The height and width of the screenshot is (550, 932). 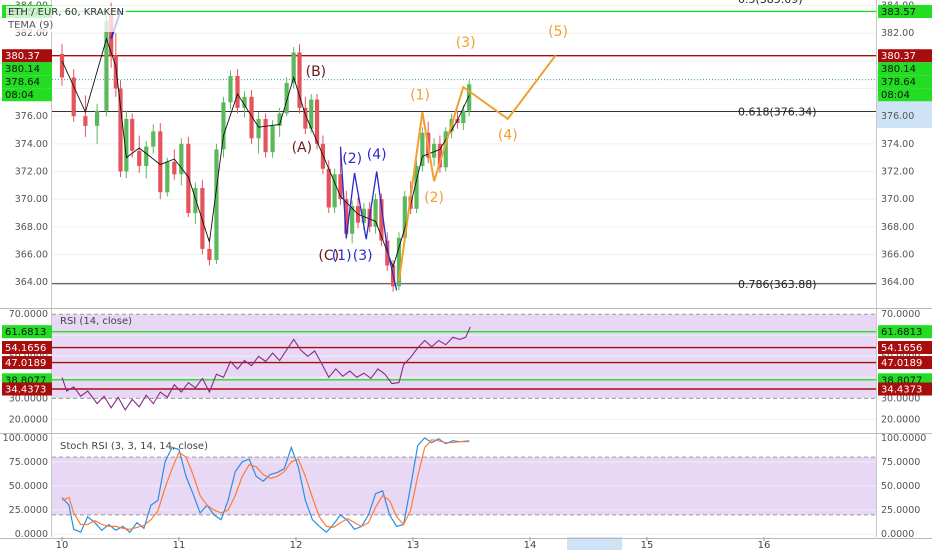 What do you see at coordinates (434, 198) in the screenshot?
I see `wave-label: (2)` at bounding box center [434, 198].